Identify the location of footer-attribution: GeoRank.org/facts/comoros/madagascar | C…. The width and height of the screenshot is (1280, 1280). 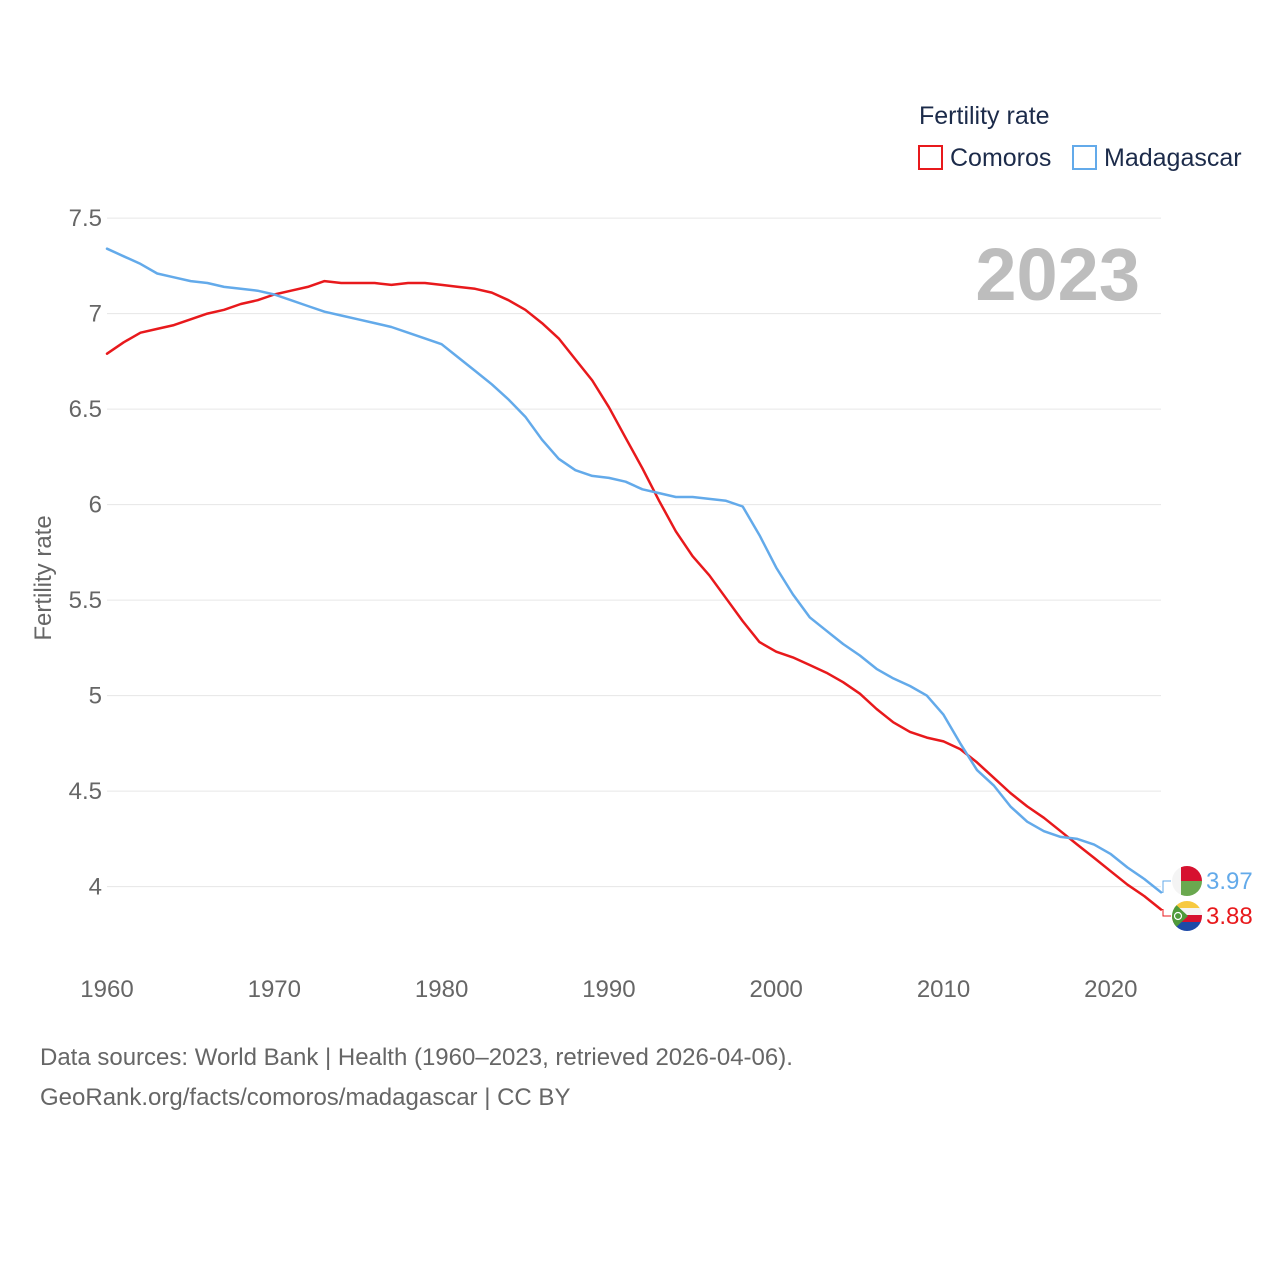
(305, 1097).